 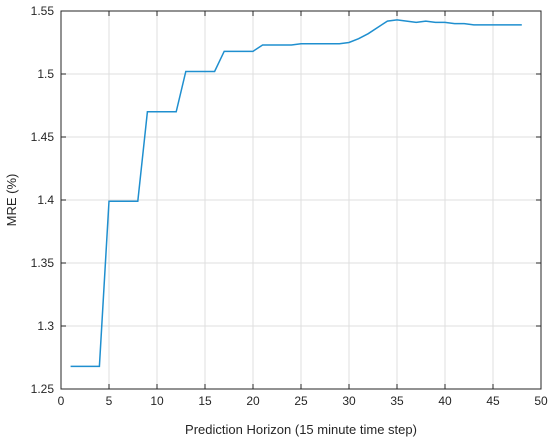 What do you see at coordinates (493, 401) in the screenshot?
I see `x-tick-label: 45` at bounding box center [493, 401].